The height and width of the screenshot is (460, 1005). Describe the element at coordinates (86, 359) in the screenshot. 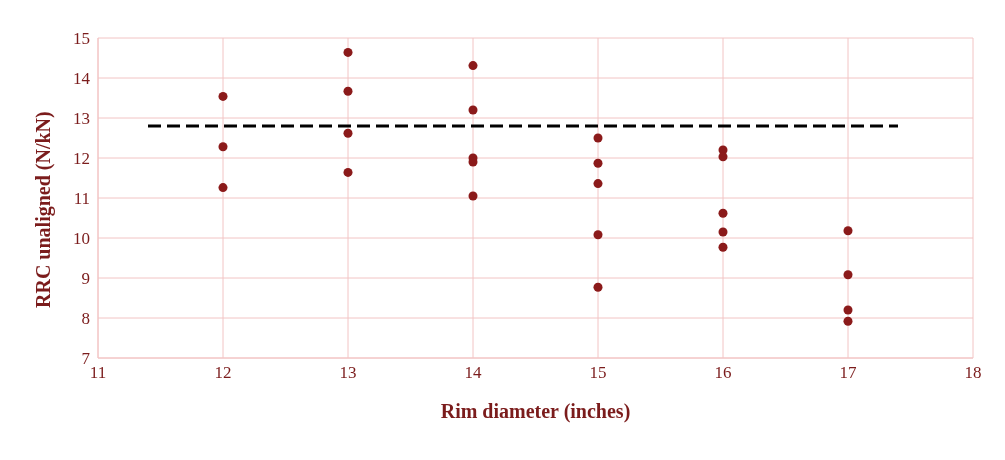

I see `y-tick-label: 7` at that location.